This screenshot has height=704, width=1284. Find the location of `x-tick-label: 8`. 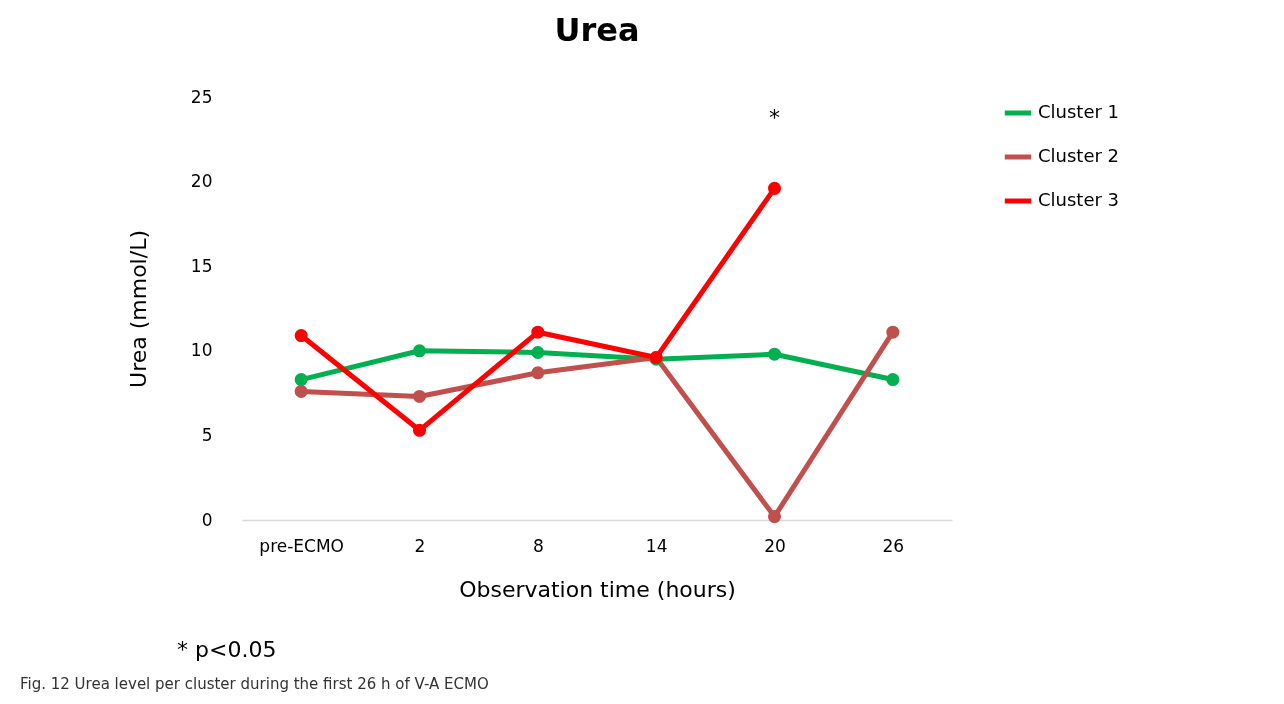

x-tick-label: 8 is located at coordinates (538, 545).